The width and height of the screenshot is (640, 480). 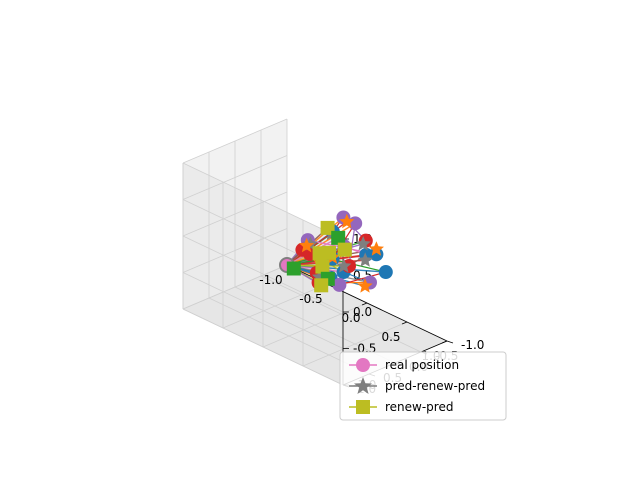 I want to click on legend-entry-pred-renew-pred: pred-renew-pred, so click(x=417, y=385).